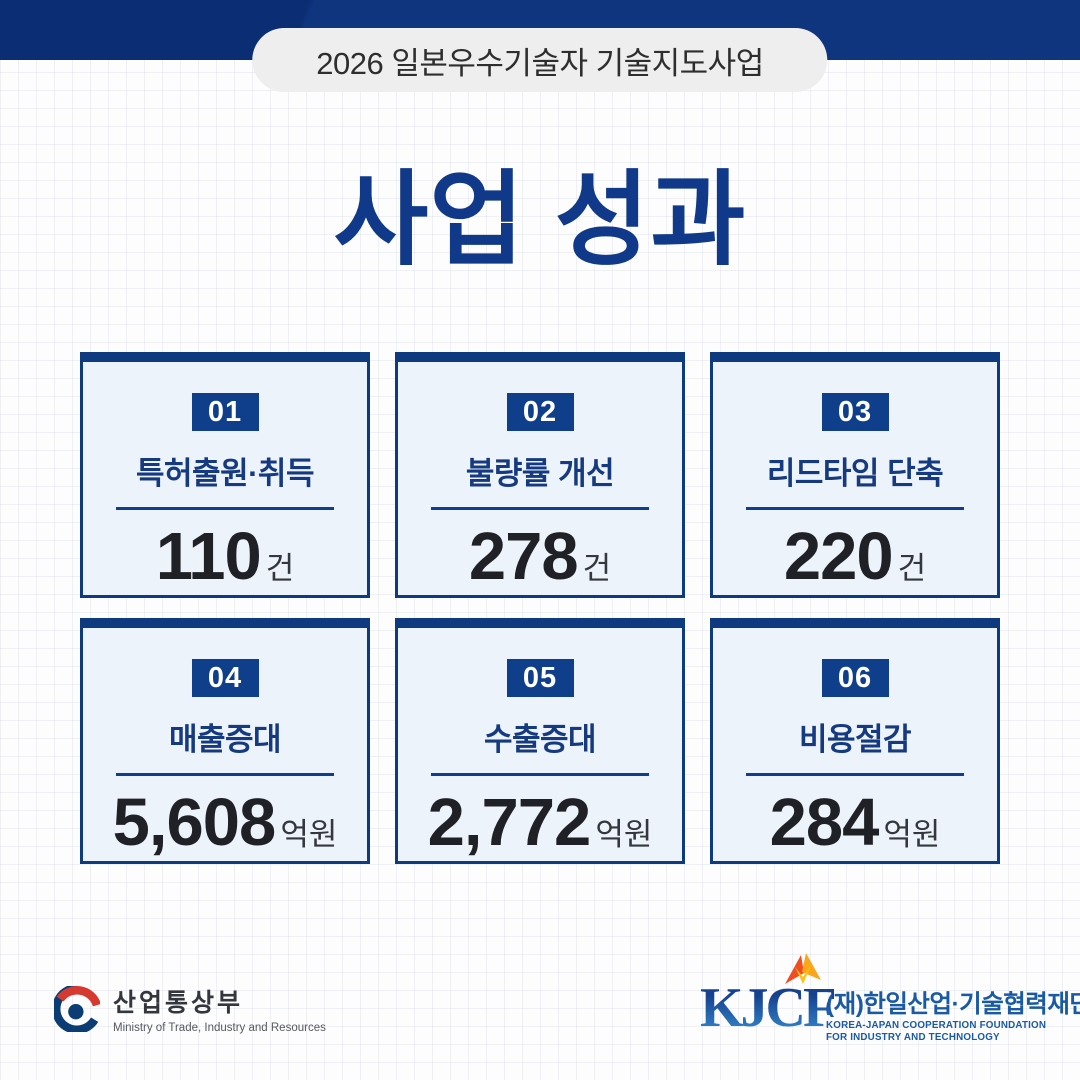 Image resolution: width=1080 pixels, height=1080 pixels. What do you see at coordinates (540, 219) in the screenshot?
I see `page-title: 사업 성과` at bounding box center [540, 219].